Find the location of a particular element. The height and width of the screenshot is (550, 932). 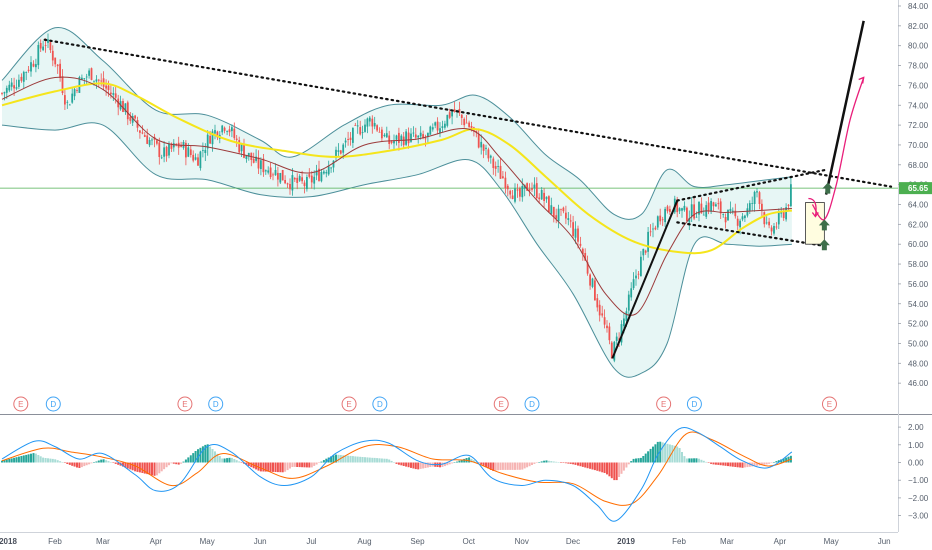

breakout-line is located at coordinates (844, 107).